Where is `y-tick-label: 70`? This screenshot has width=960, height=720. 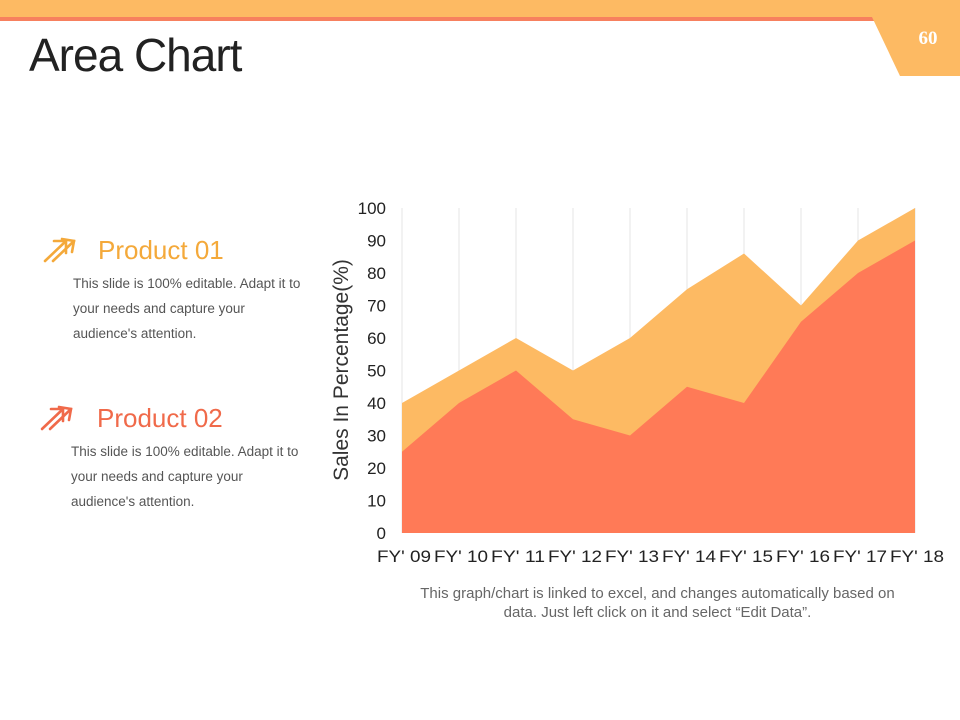
y-tick-label: 70 is located at coordinates (376, 306).